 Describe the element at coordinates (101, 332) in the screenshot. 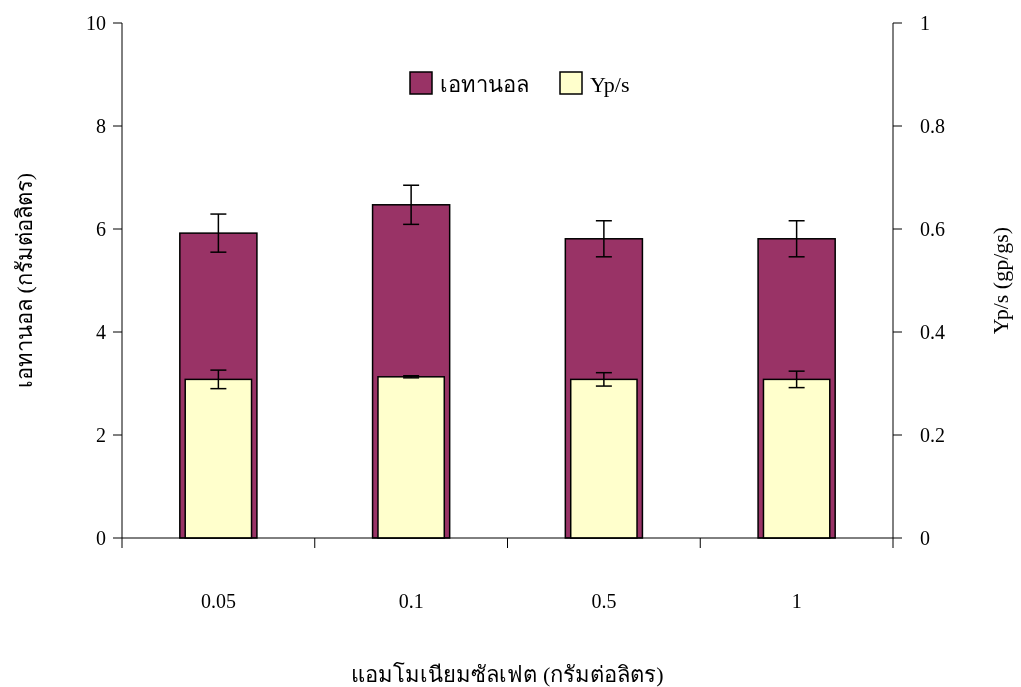

I see `y-tick-label: 4` at that location.